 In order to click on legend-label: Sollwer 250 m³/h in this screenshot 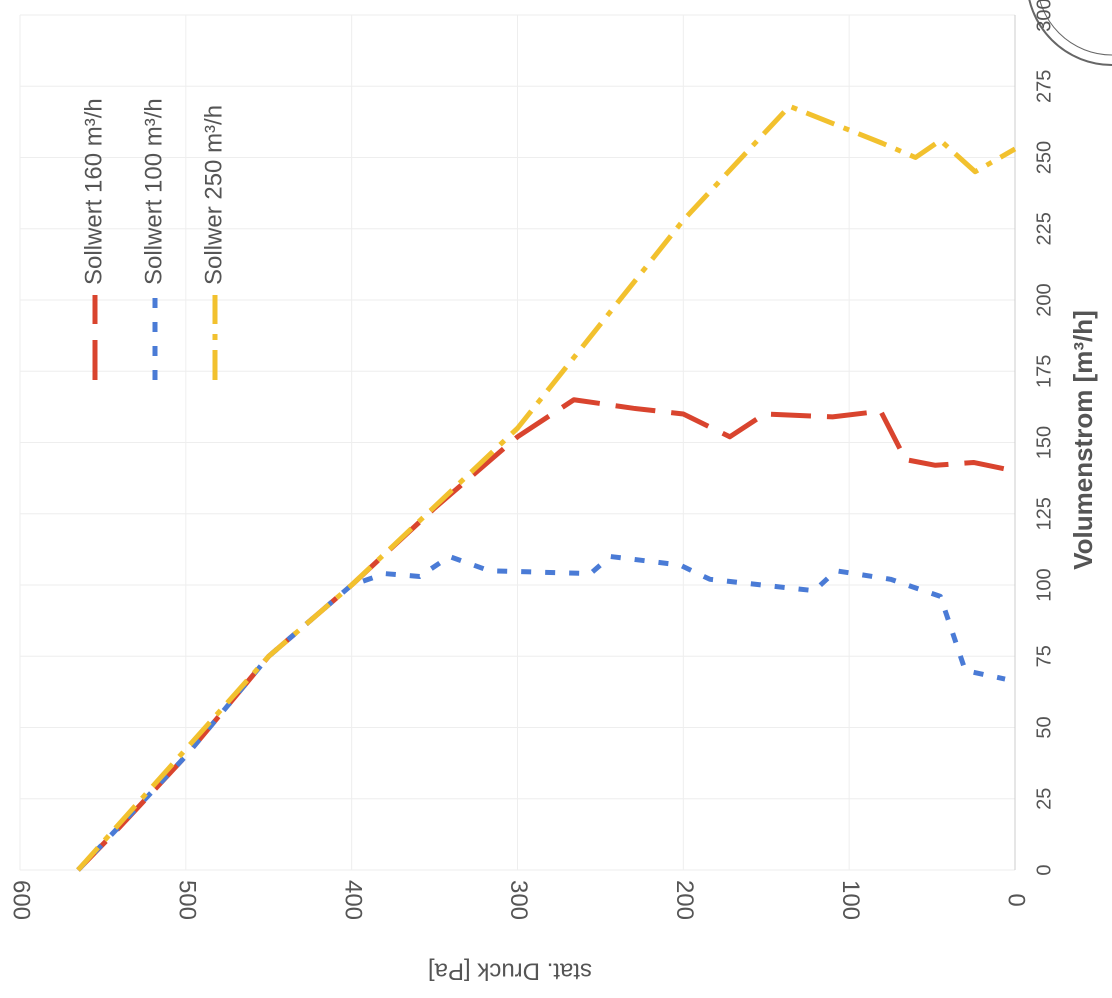, I will do `click(213, 195)`.